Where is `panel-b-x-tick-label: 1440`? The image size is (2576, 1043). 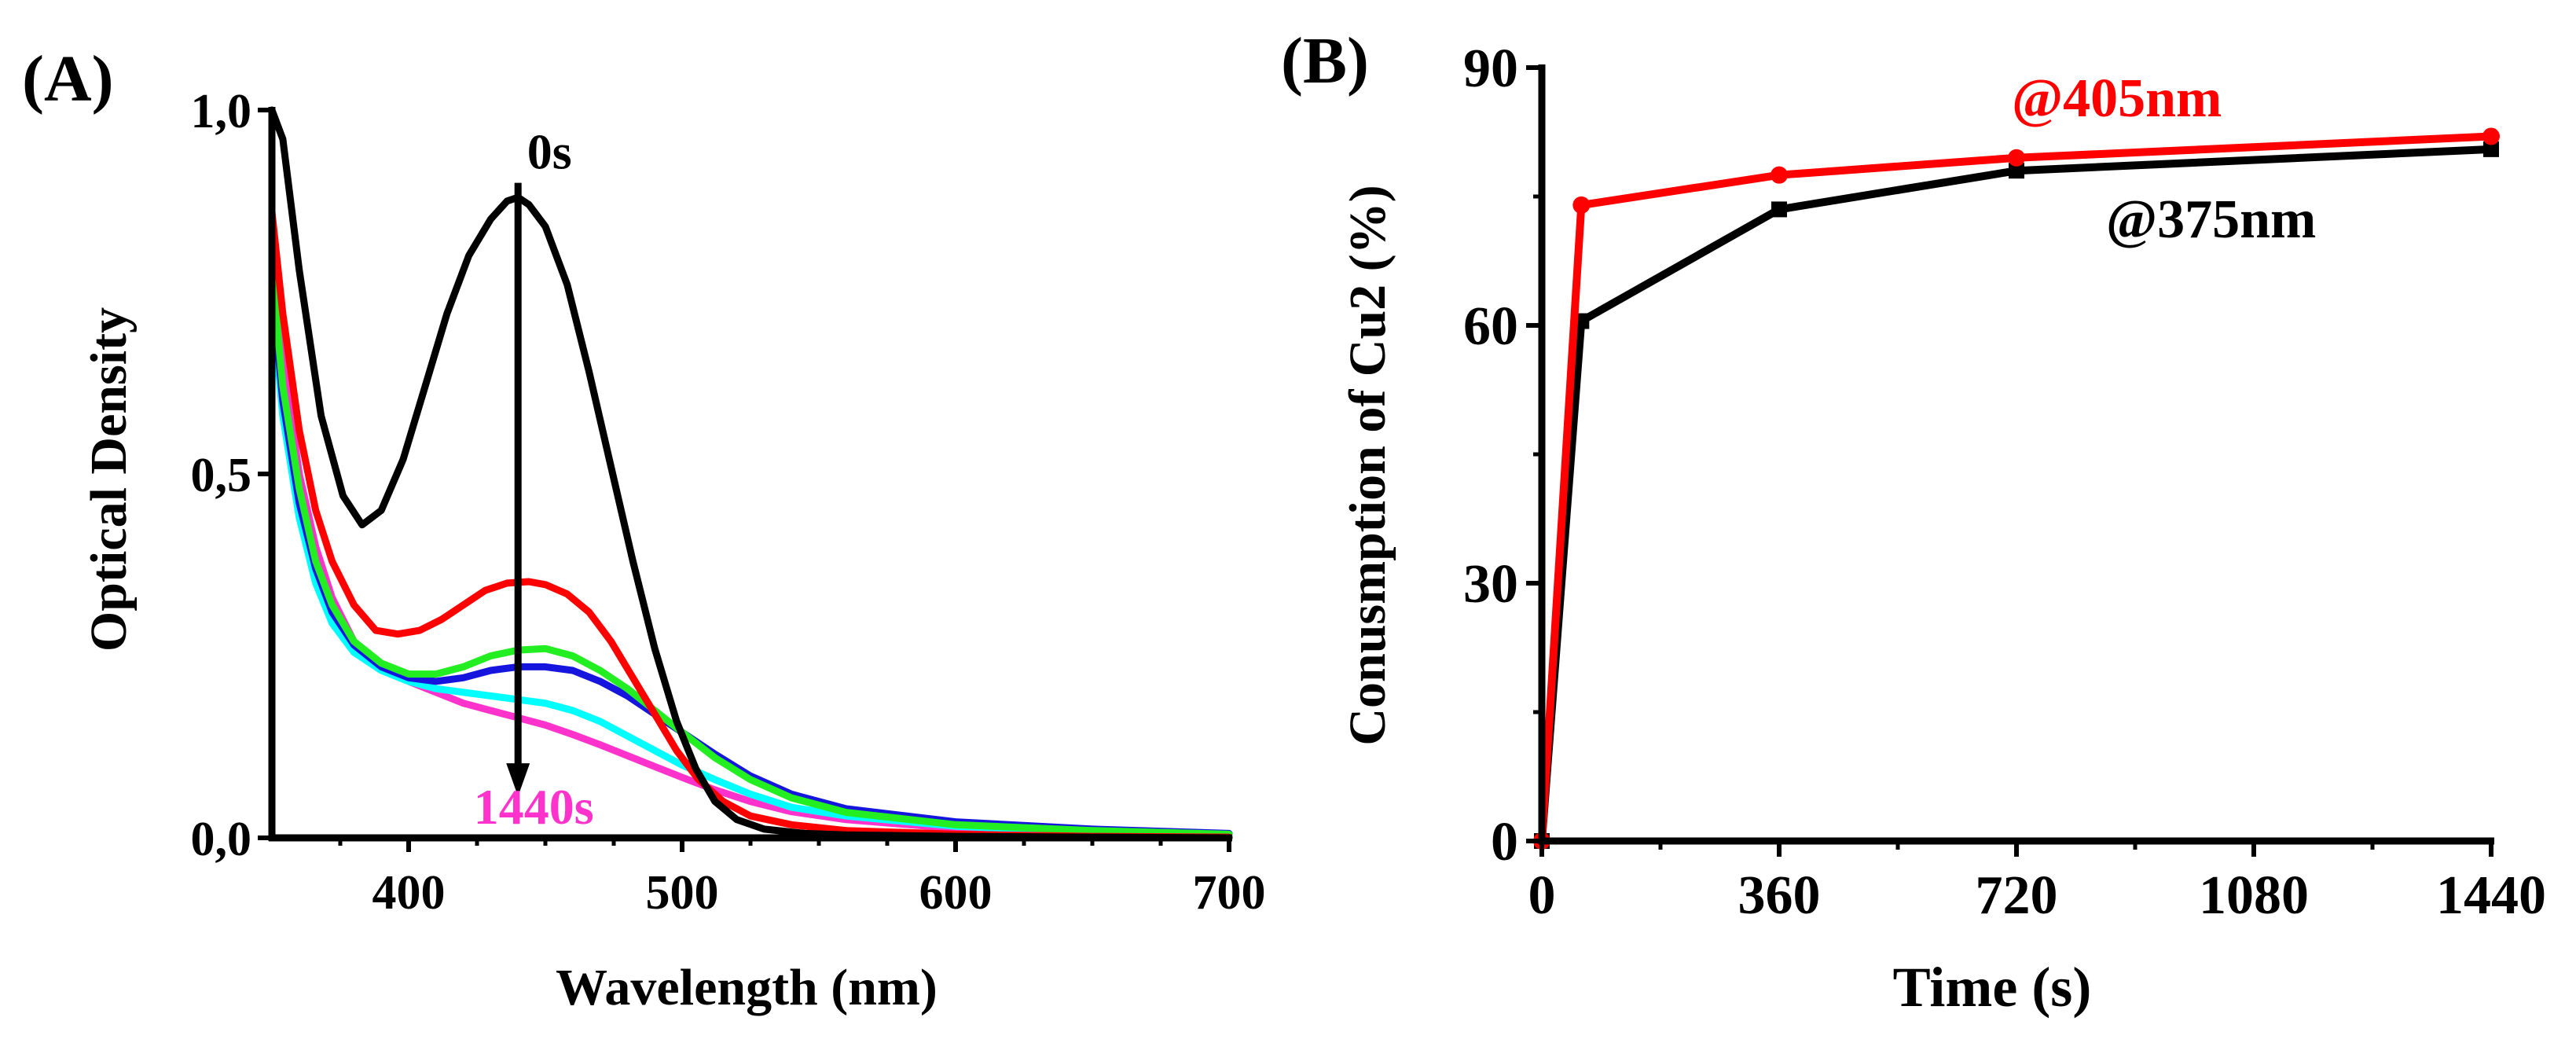
panel-b-x-tick-label: 1440 is located at coordinates (2491, 895).